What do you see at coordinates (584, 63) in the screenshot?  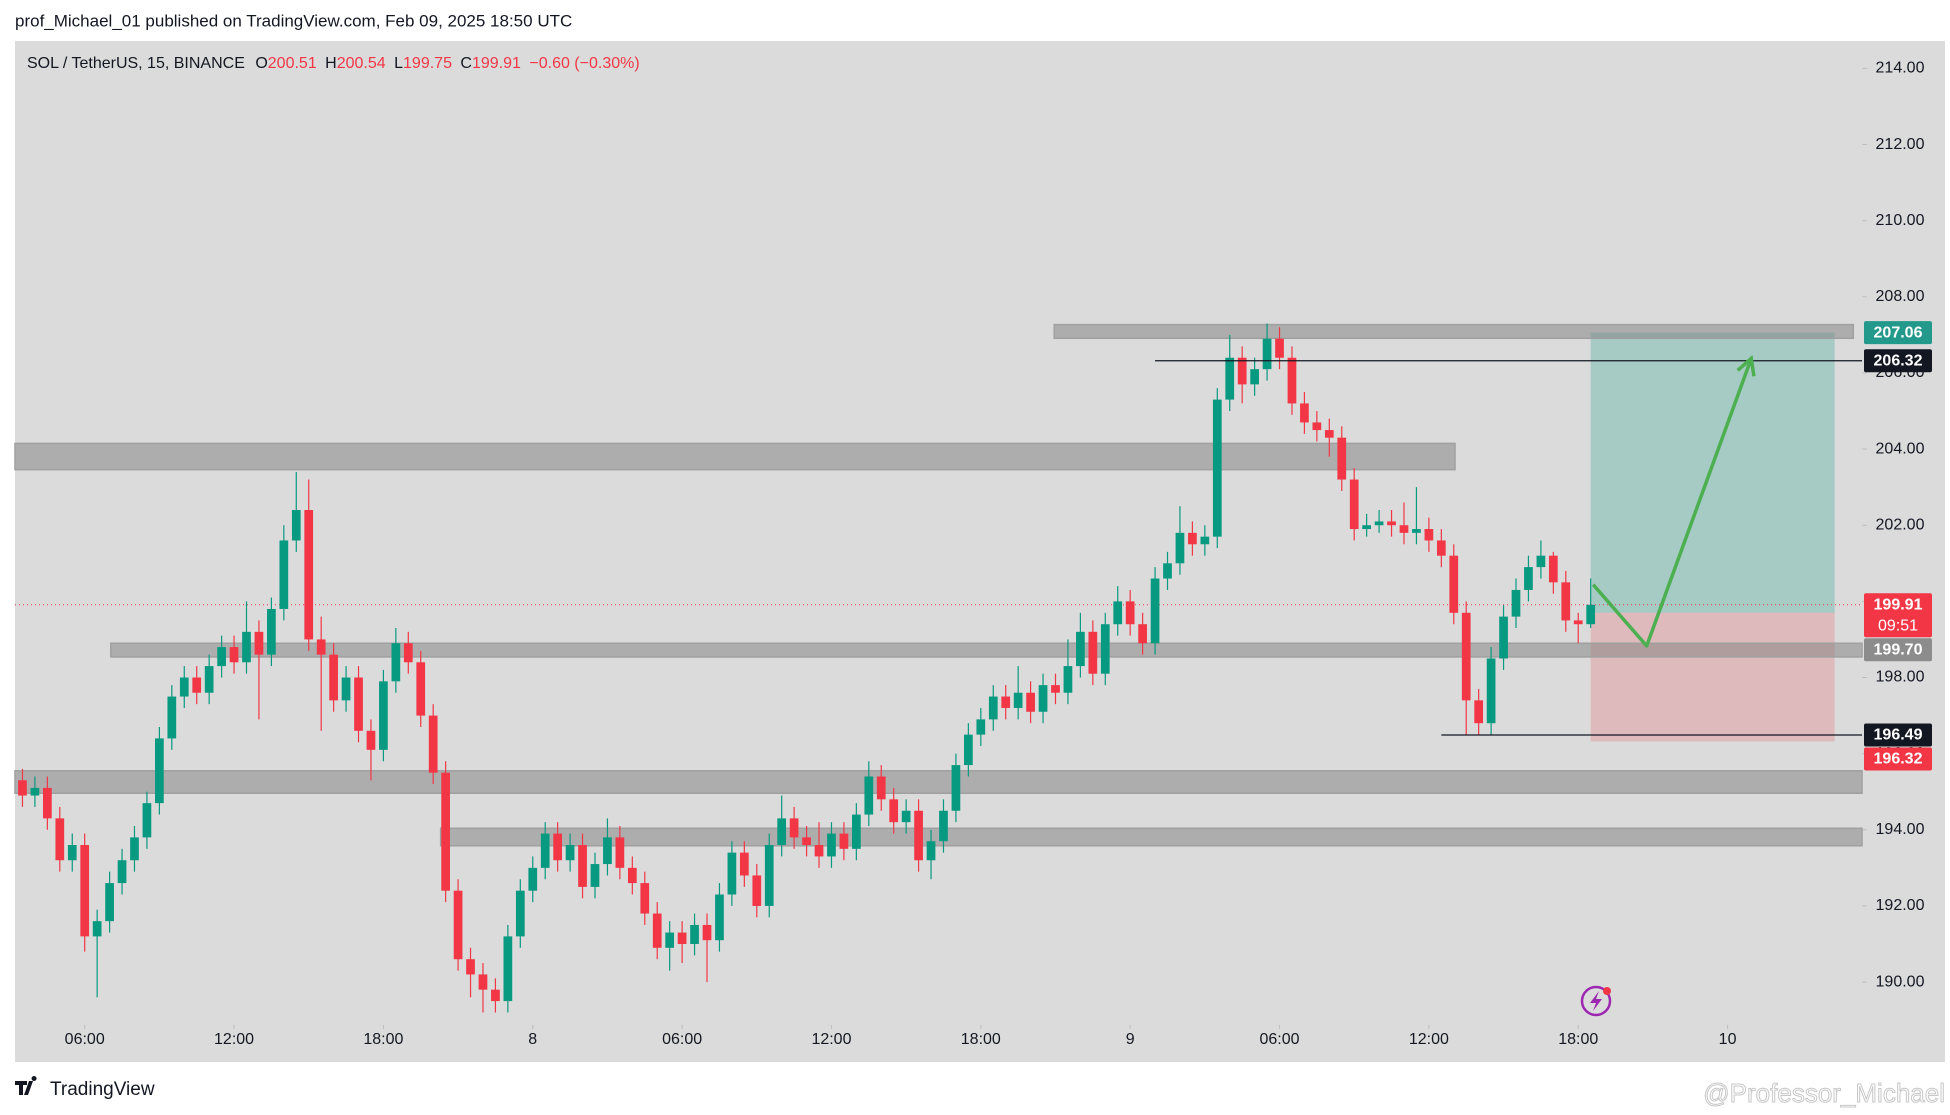 I see `change: −0.60 (−0.30%)` at bounding box center [584, 63].